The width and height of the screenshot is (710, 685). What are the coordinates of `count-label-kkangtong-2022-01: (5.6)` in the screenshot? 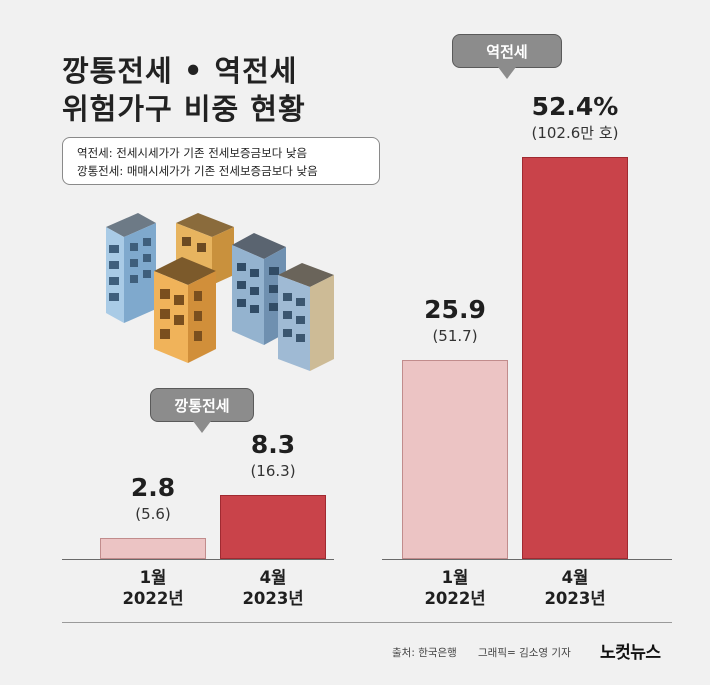 It's located at (153, 513).